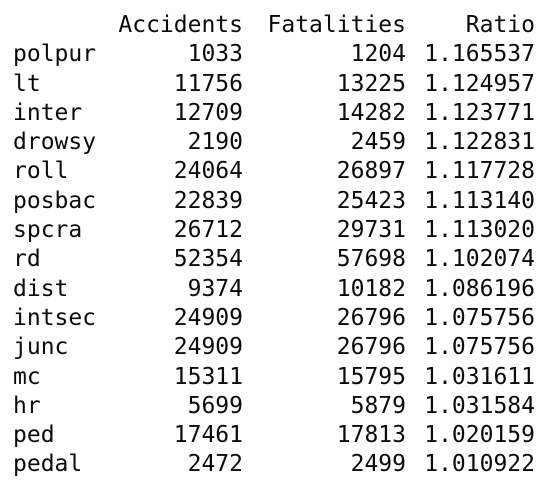 Image resolution: width=549 pixels, height=498 pixels. Describe the element at coordinates (208, 259) in the screenshot. I see `accidents-value: 52354` at that location.